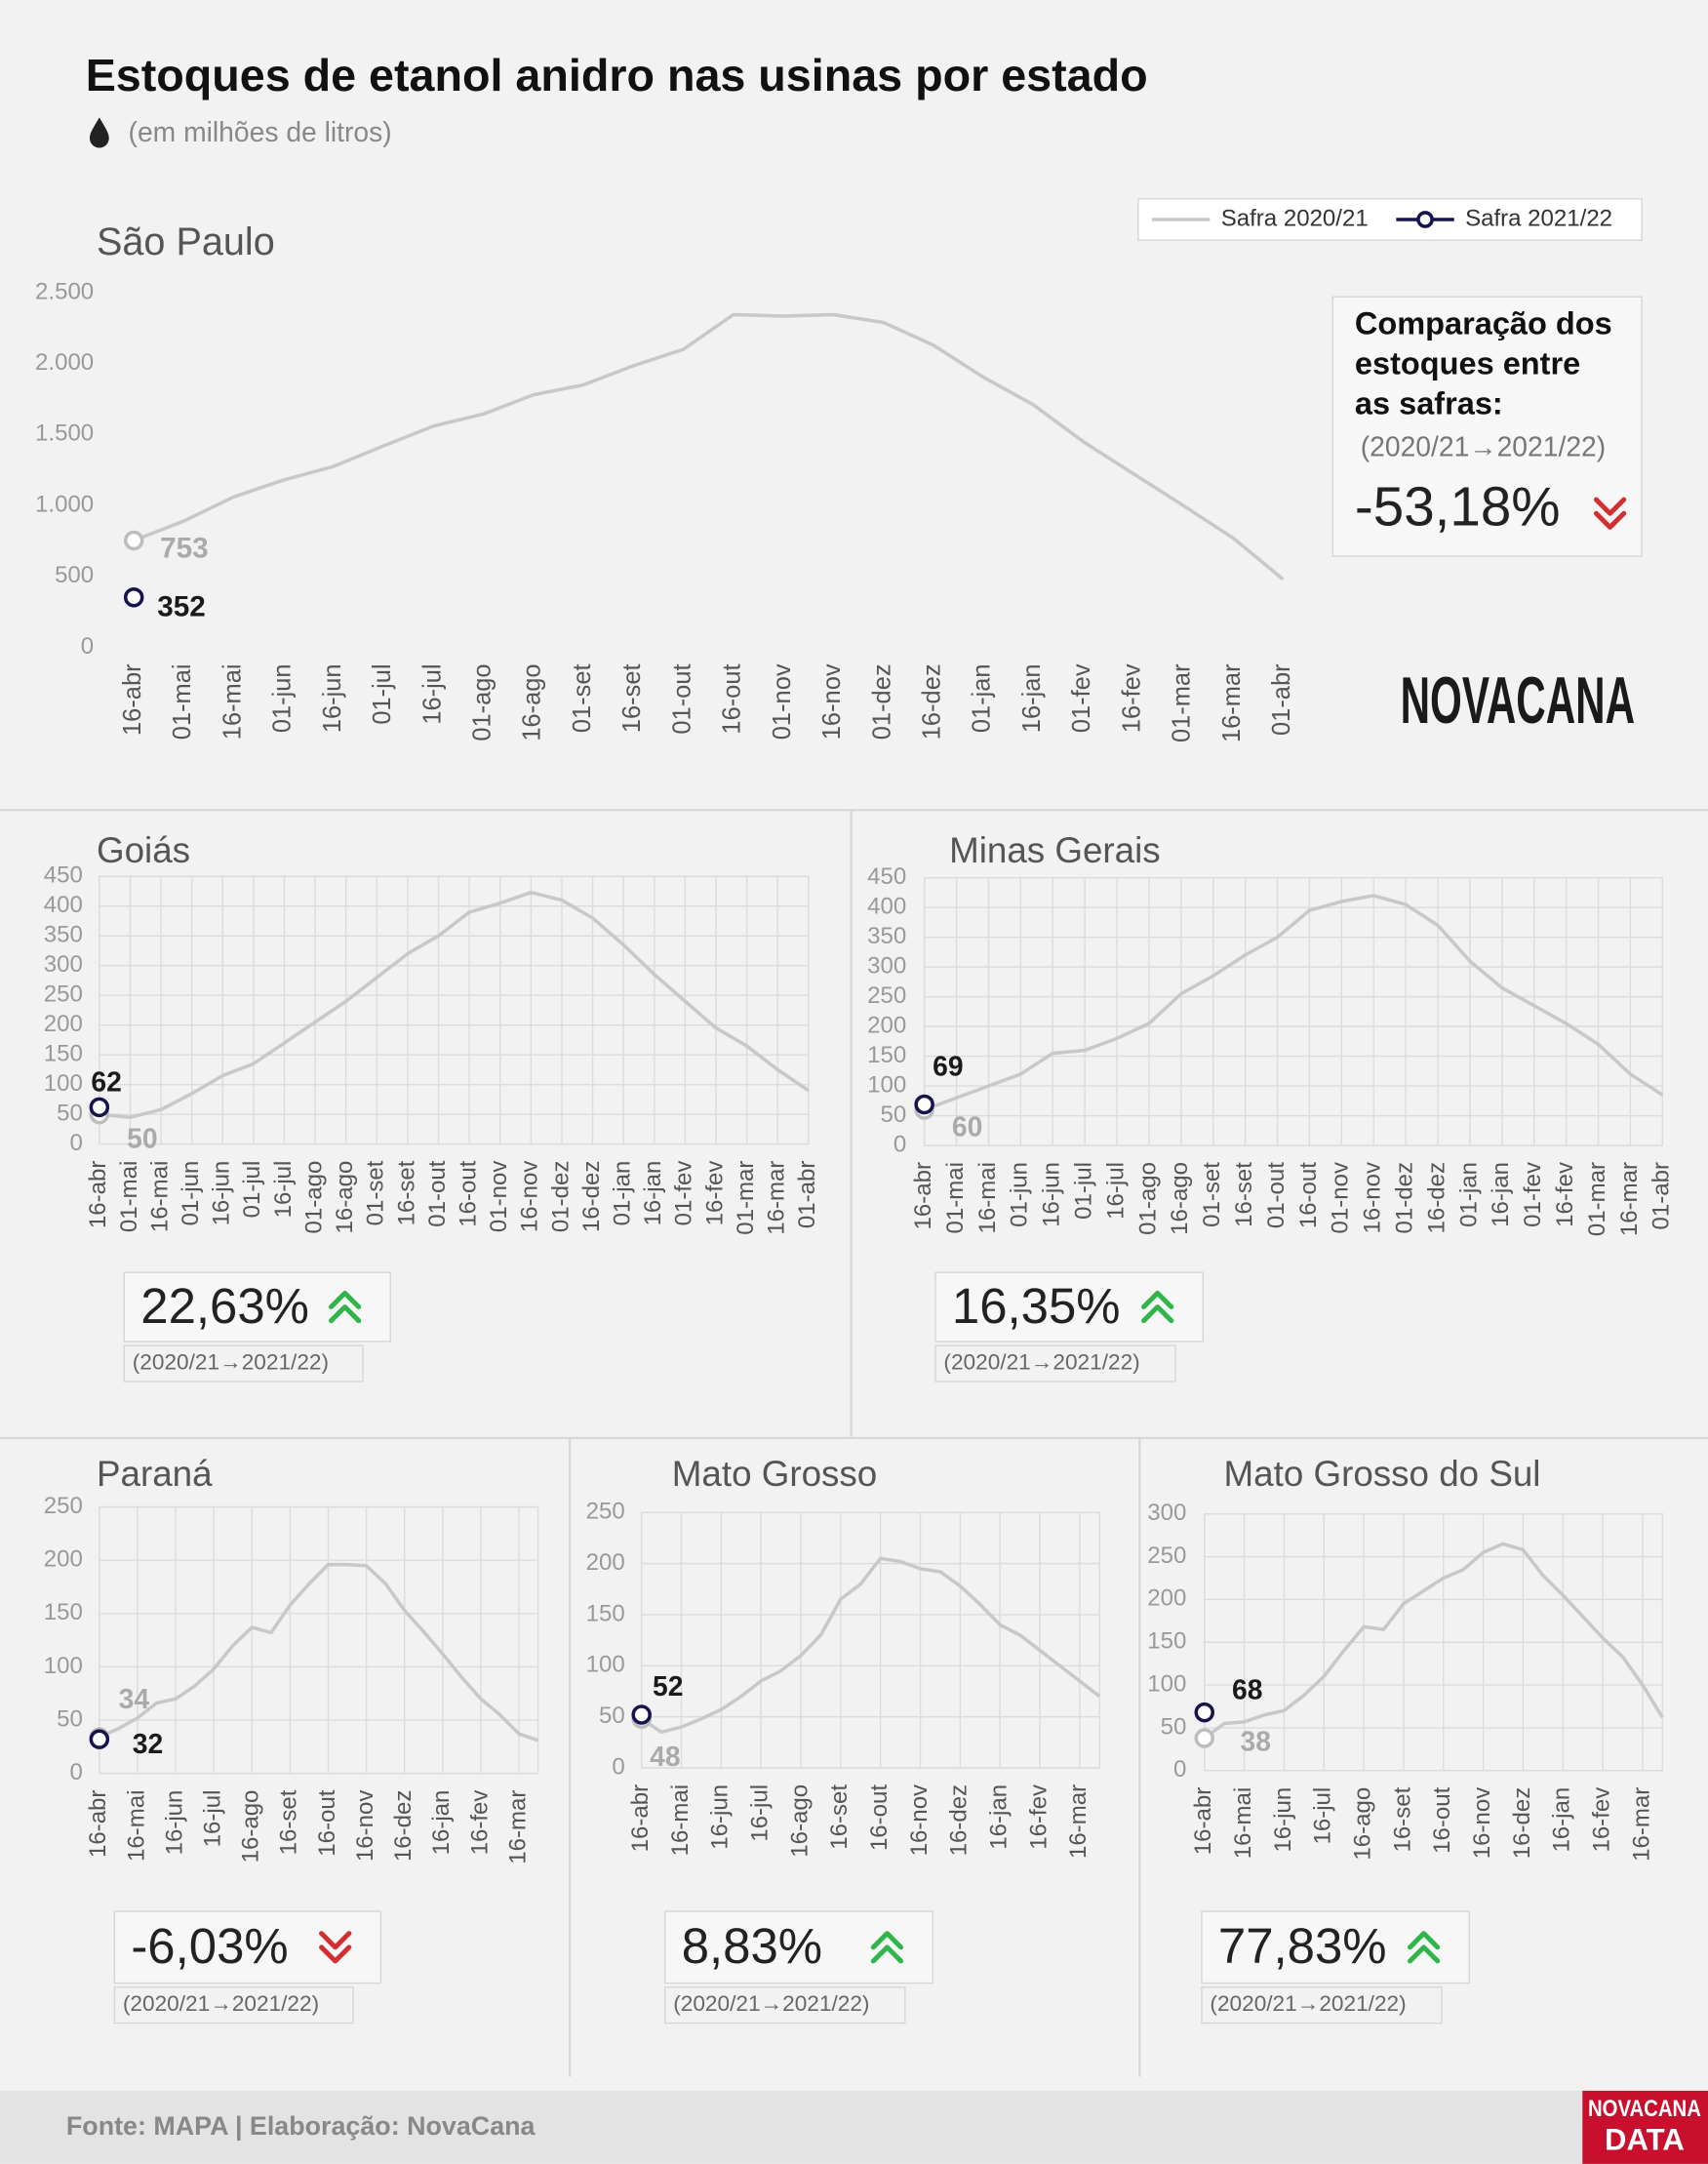 This screenshot has height=2164, width=1708. What do you see at coordinates (582, 698) in the screenshot?
I see `x-tick-label: 01-set` at bounding box center [582, 698].